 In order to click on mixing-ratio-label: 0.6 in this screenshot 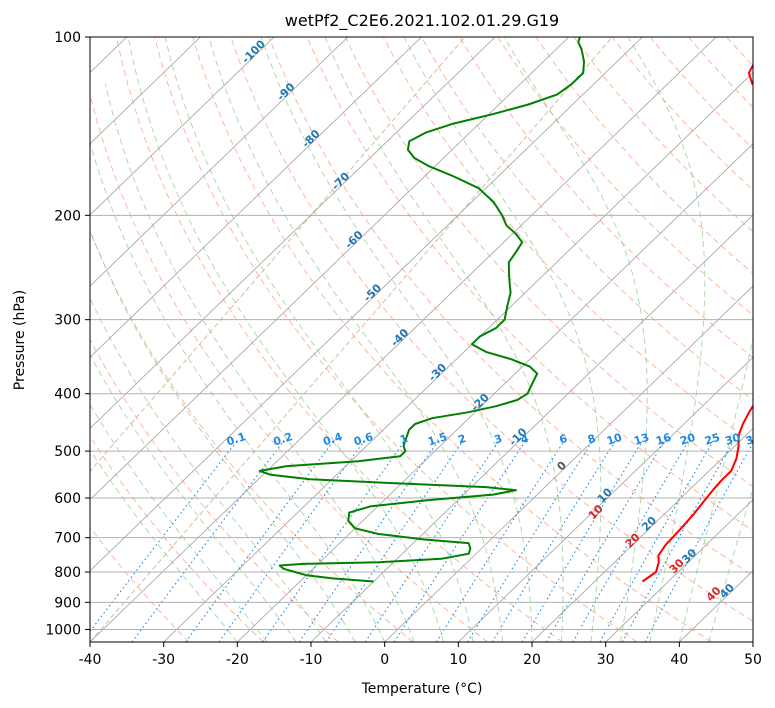, I will do `click(363, 439)`.